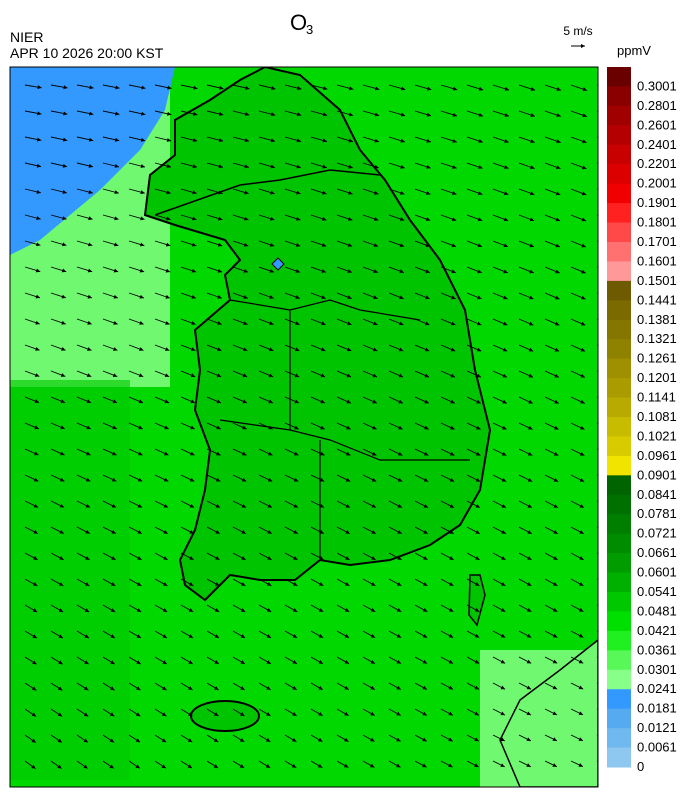 The image size is (692, 803). Describe the element at coordinates (92, 161) in the screenshot. I see `very-low-zone` at that location.